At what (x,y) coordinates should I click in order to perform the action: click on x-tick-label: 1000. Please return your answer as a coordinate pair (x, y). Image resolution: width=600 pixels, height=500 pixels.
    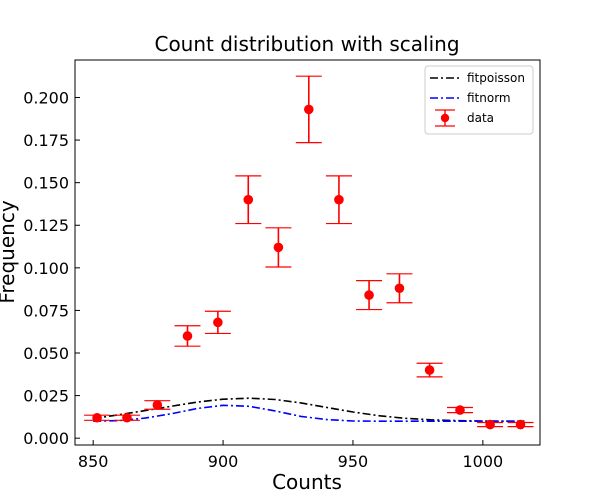
    Looking at the image, I should click on (482, 461).